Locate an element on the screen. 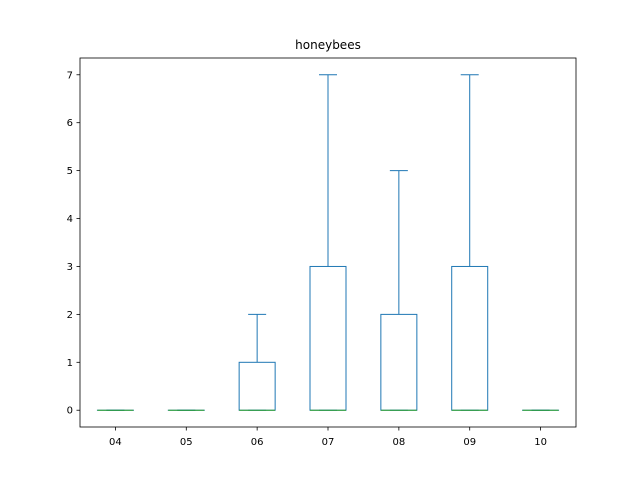  x-tick-label: 06 is located at coordinates (257, 442).